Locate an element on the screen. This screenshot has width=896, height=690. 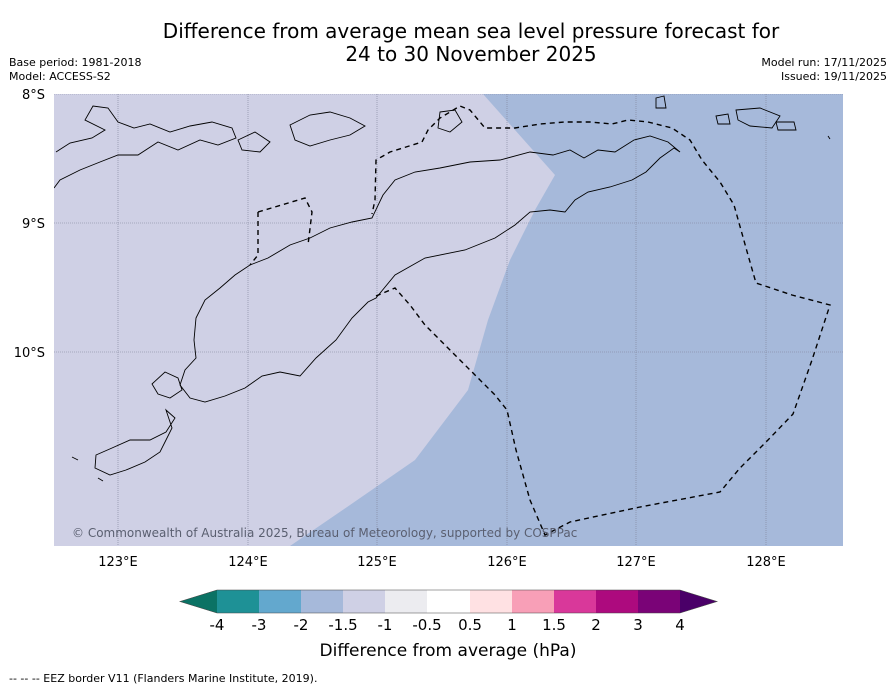
model-run: Model run: 17/11/2025 is located at coordinates (824, 62).